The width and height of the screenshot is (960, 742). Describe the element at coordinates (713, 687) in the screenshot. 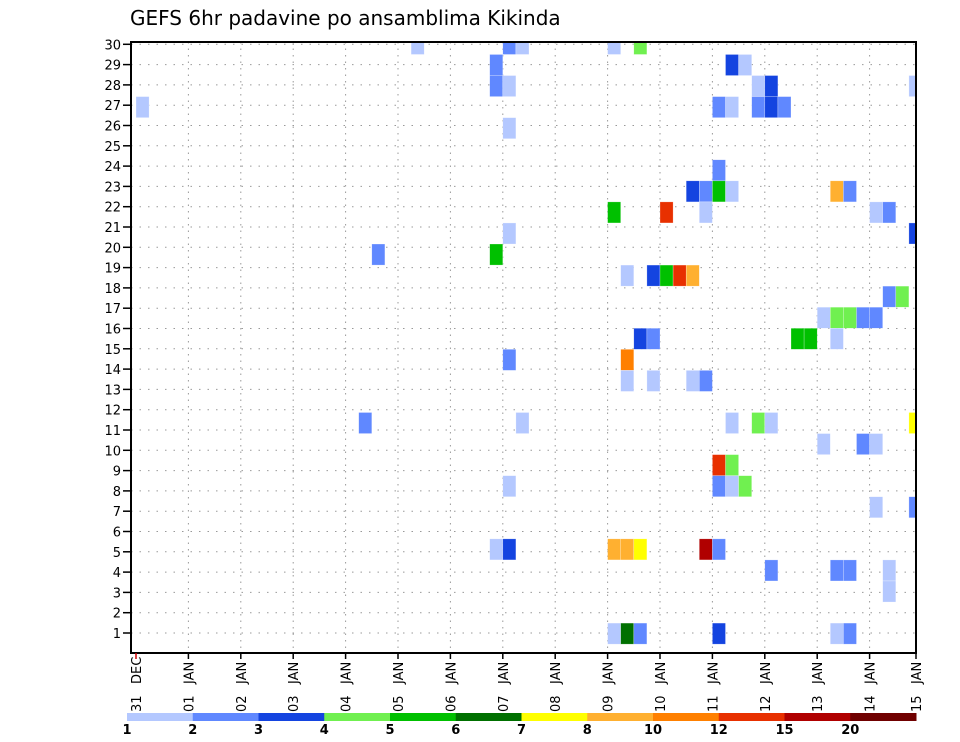

I see `x-tick-label: 11 JAN` at that location.